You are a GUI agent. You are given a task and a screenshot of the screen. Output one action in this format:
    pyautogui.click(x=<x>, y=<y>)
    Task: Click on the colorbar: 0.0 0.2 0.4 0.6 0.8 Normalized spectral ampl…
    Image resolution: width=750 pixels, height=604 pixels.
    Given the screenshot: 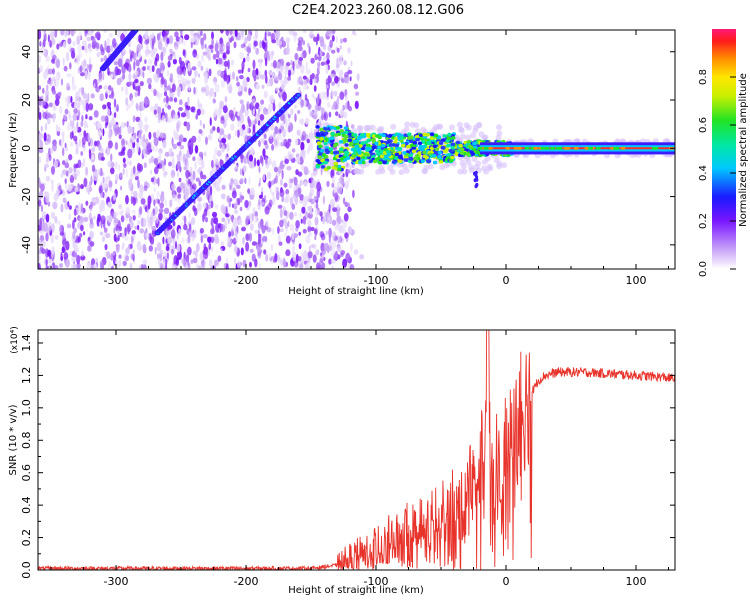 What is the action you would take?
    pyautogui.click(x=723, y=153)
    